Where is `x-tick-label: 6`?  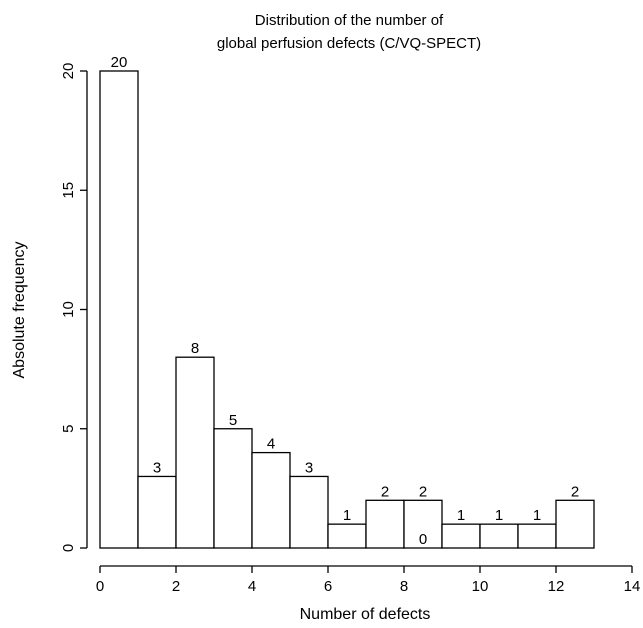
x-tick-label: 6 is located at coordinates (328, 586).